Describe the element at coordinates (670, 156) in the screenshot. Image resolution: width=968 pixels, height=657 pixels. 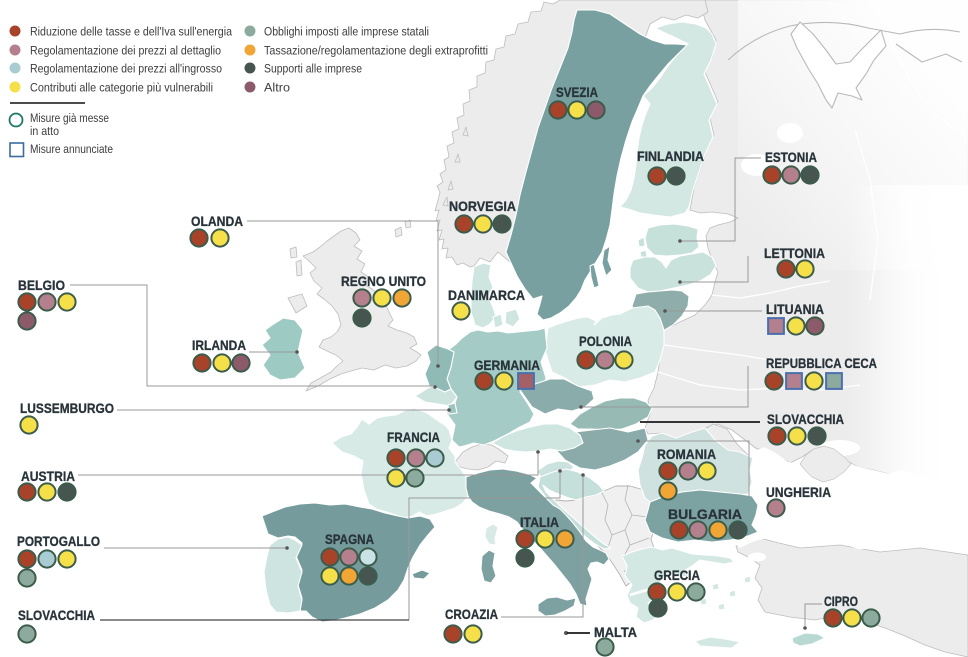
I see `svg-text: FINLANDIA` at that location.